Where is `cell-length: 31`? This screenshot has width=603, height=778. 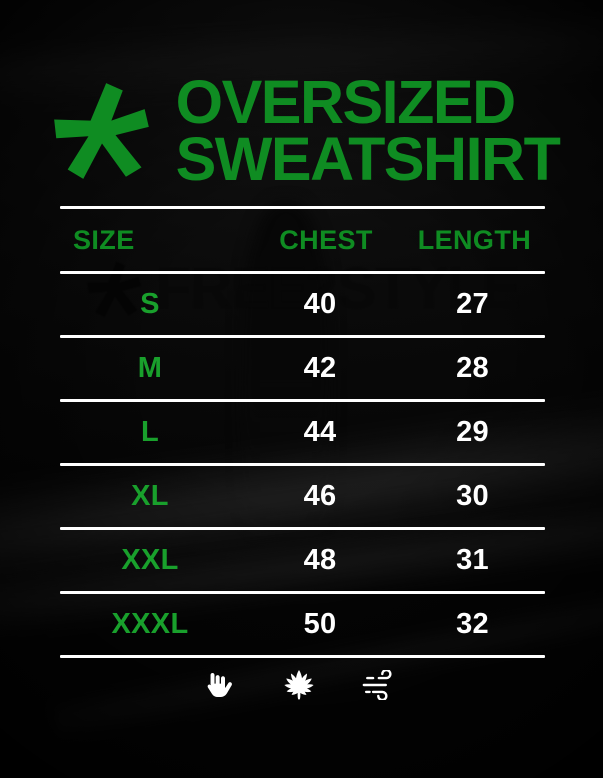
cell-length: 31 is located at coordinates (472, 560).